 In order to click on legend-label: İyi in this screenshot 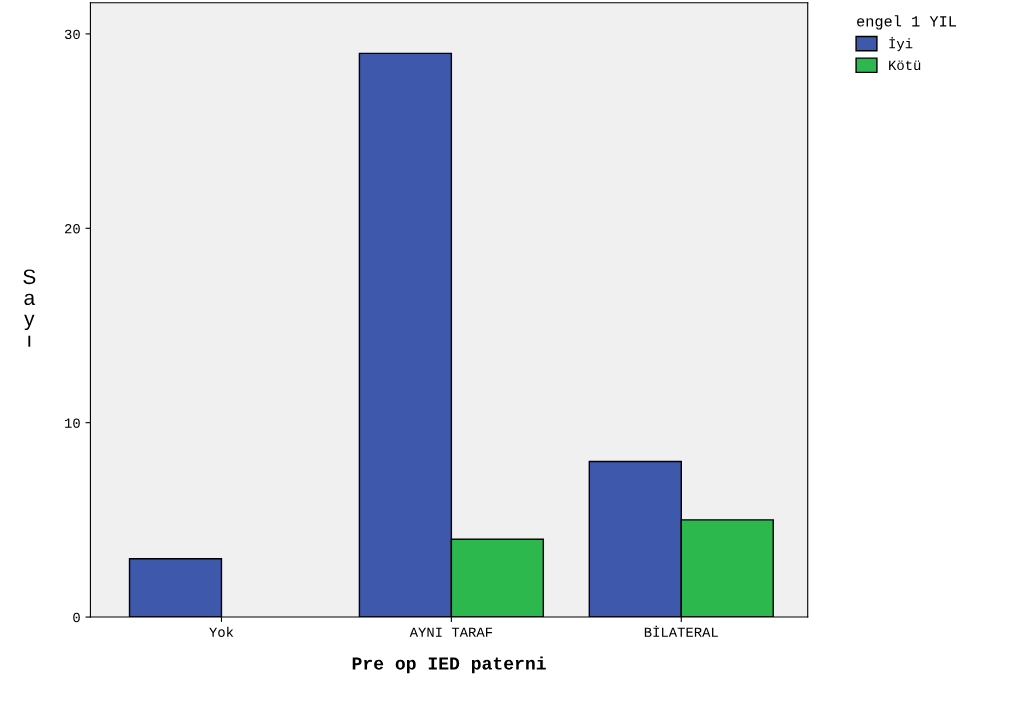, I will do `click(901, 44)`.